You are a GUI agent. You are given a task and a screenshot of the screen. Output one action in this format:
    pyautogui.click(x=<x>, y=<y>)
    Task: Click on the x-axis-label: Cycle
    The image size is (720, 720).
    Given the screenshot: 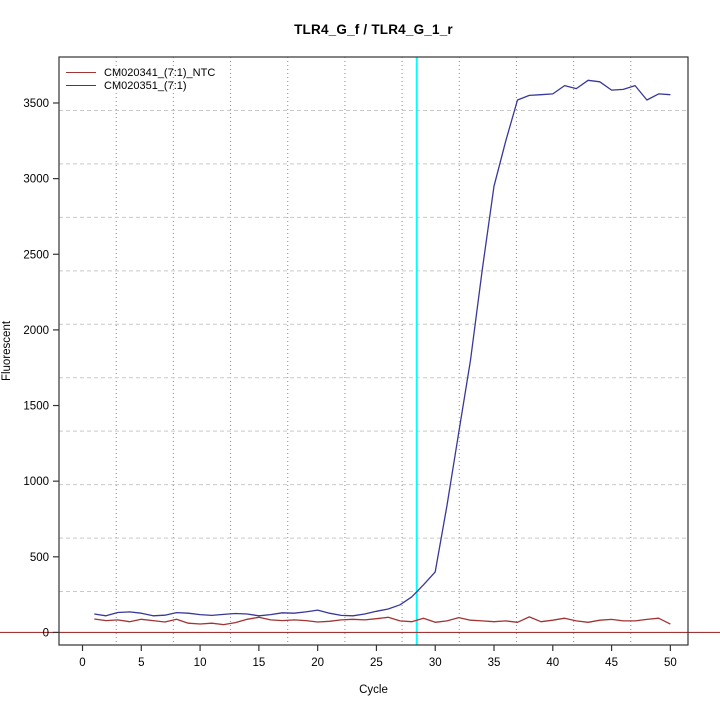 What is the action you would take?
    pyautogui.click(x=373, y=690)
    